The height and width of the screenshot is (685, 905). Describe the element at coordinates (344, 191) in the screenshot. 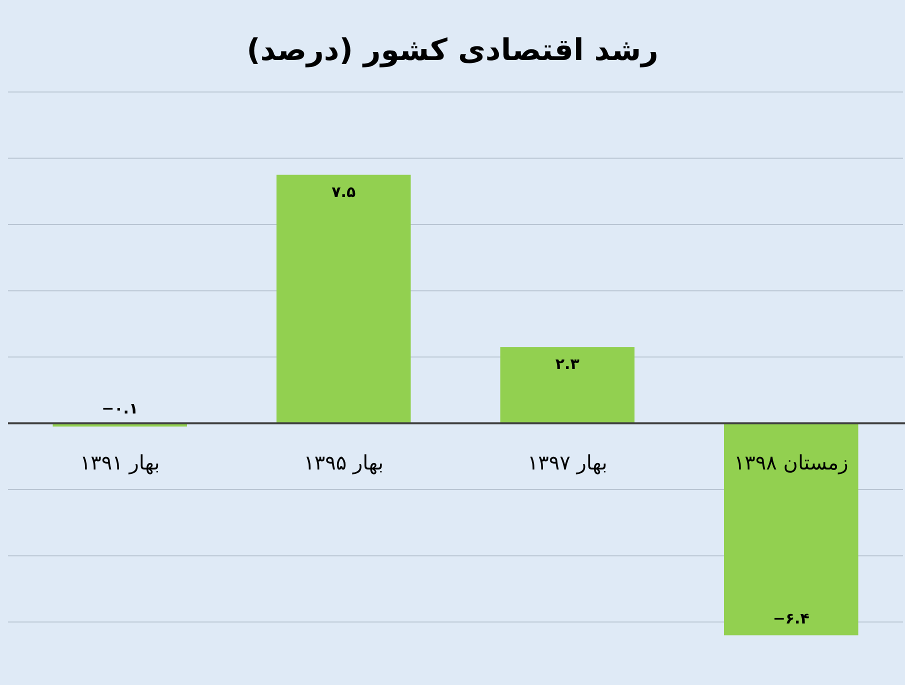

I see `data-label: ۷.۵` at that location.